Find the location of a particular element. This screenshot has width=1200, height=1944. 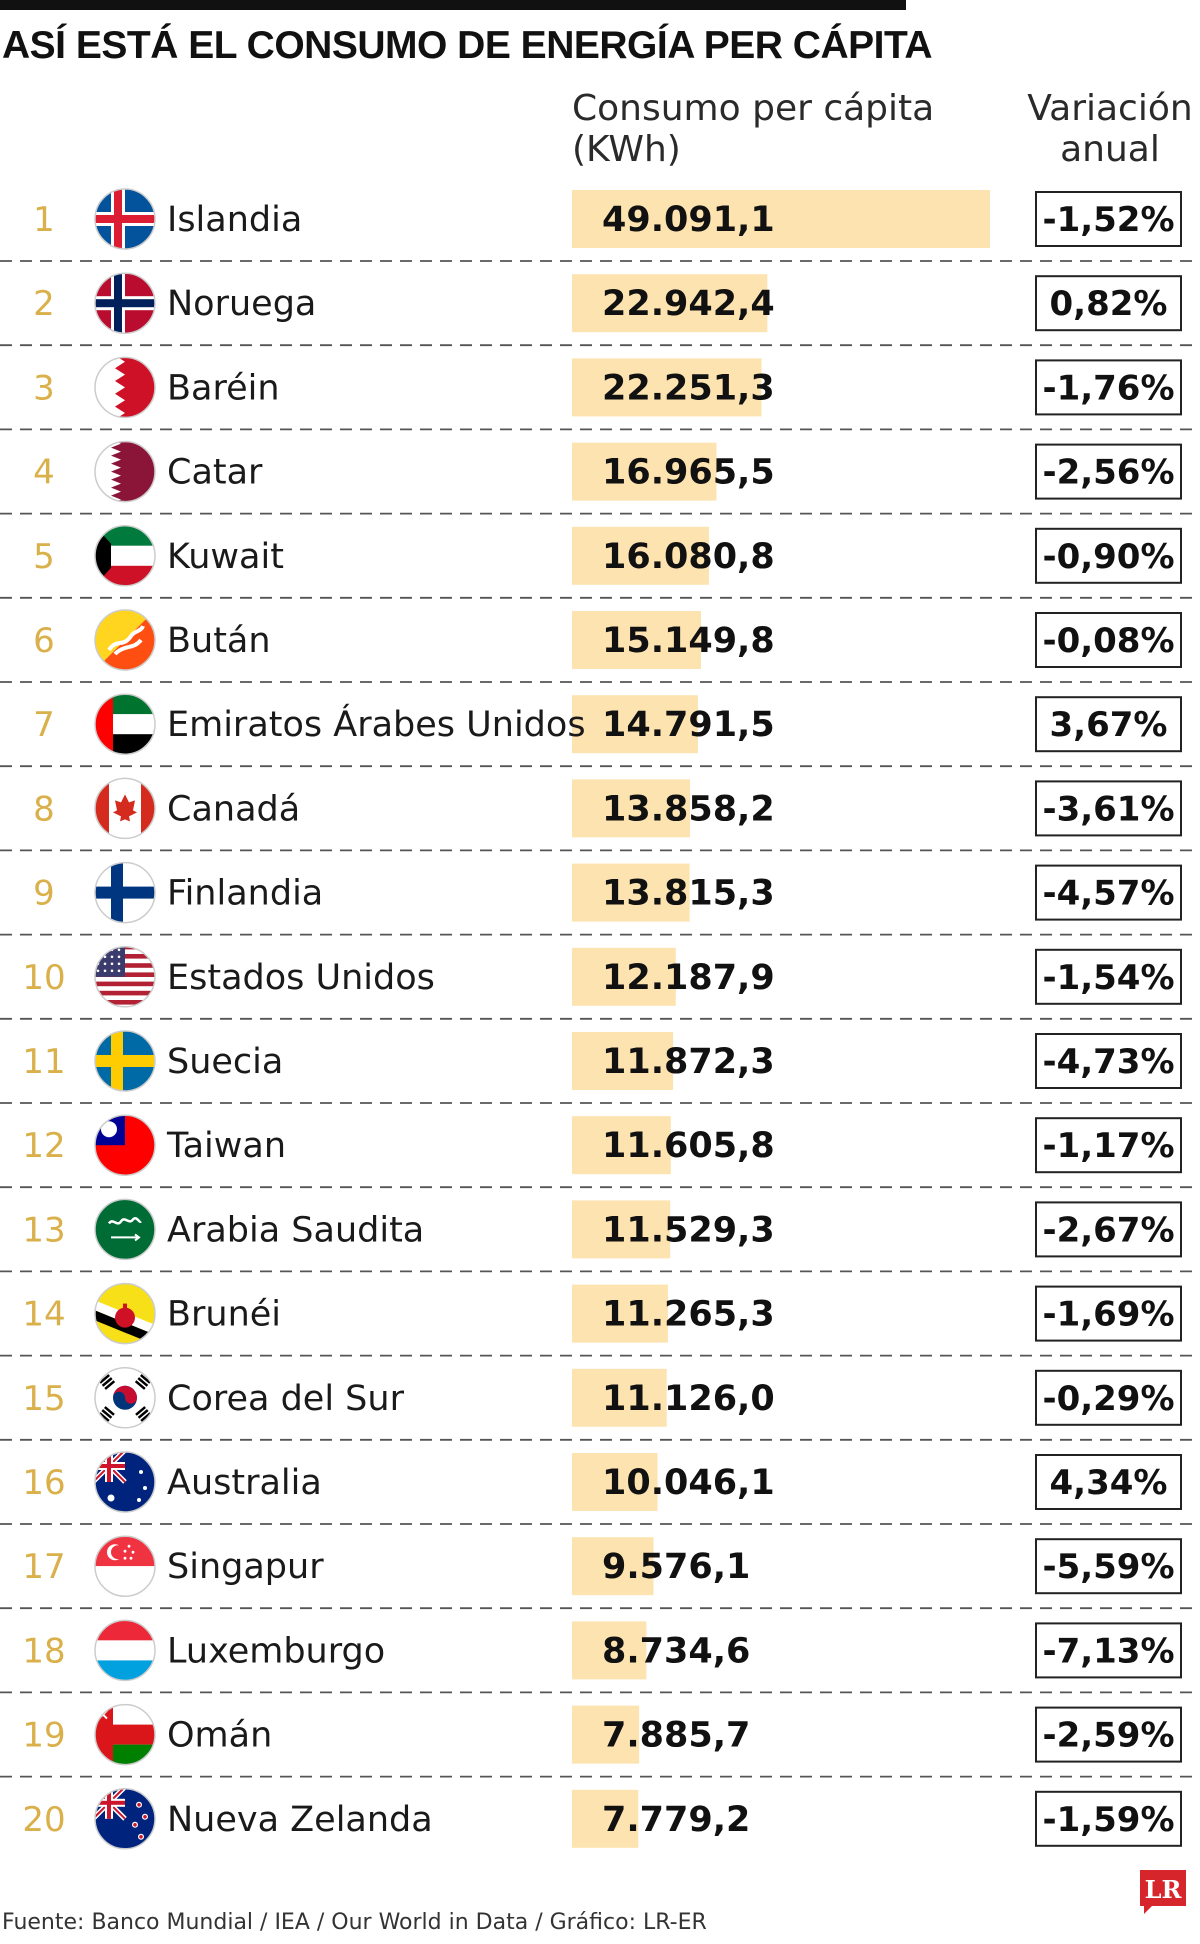

table-row: 9 Finlandia 13.815,3 -4,57% is located at coordinates (600, 898).